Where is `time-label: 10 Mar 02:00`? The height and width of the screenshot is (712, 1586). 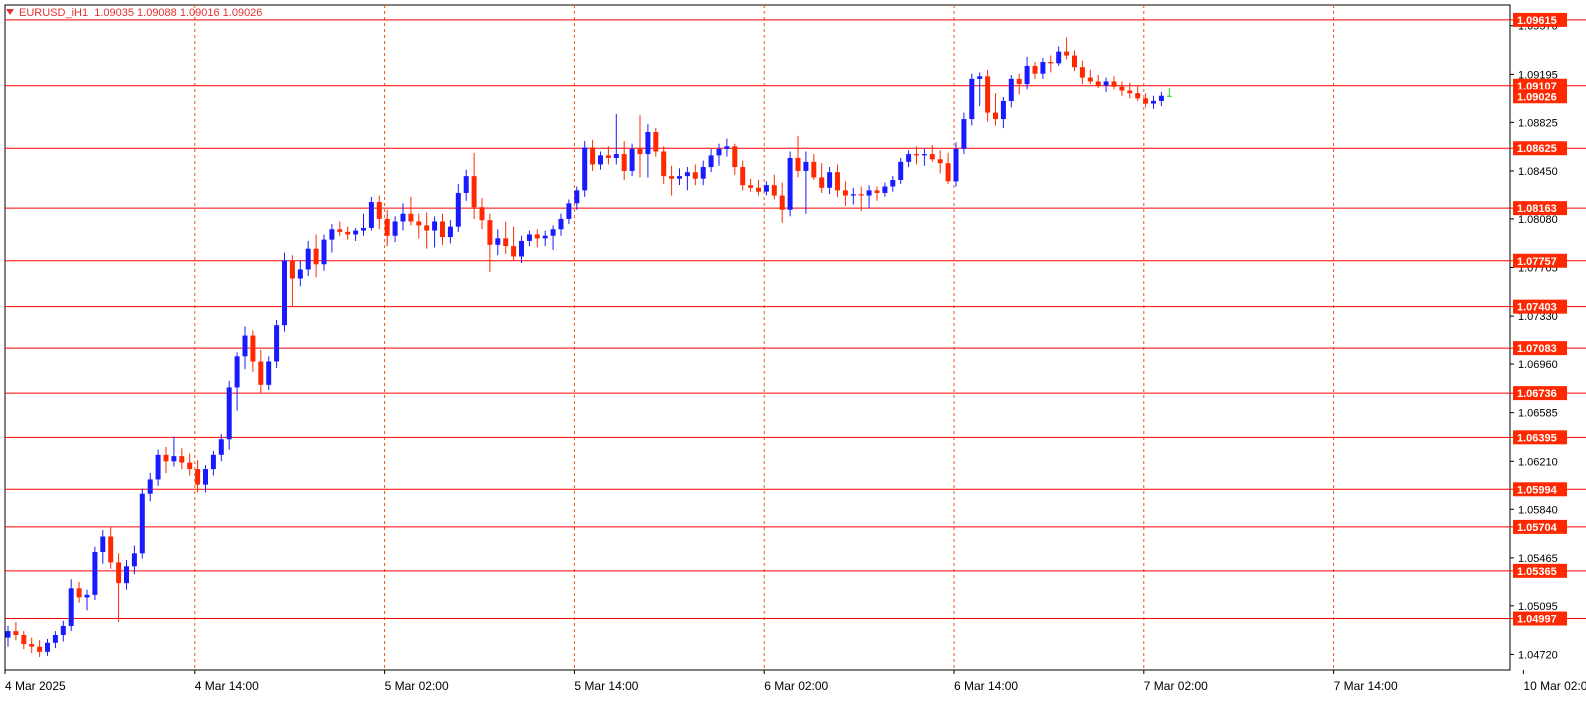
time-label: 10 Mar 02:00 is located at coordinates (1554, 686).